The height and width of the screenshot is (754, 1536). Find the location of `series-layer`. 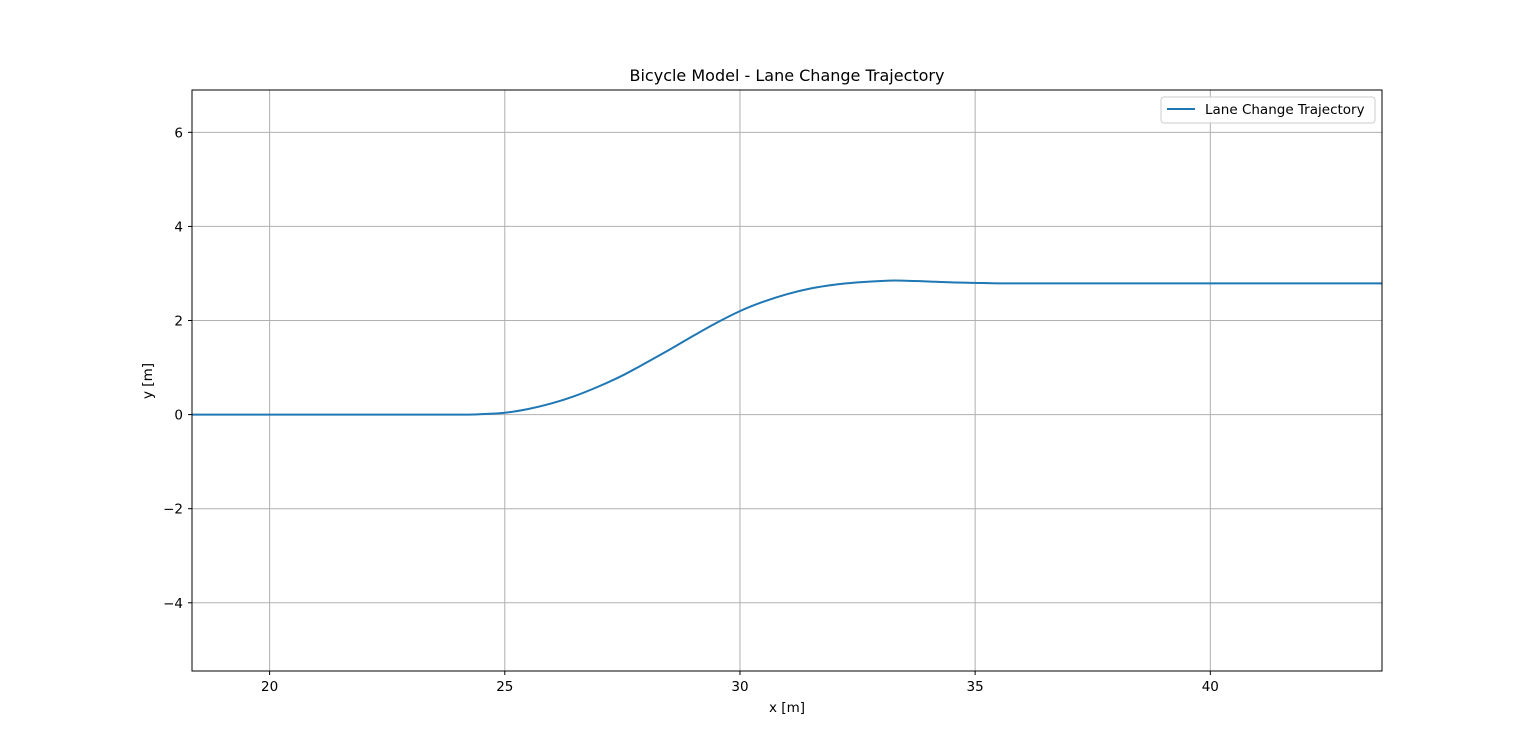

series-layer is located at coordinates (787, 347).